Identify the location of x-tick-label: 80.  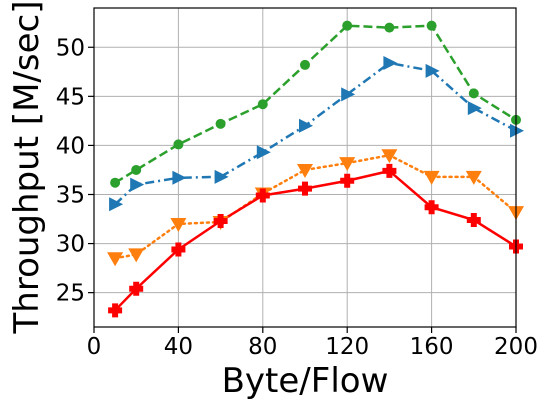
(262, 347).